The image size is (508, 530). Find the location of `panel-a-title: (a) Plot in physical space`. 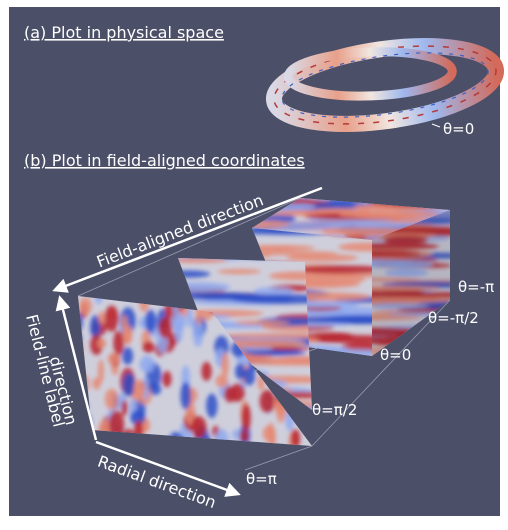

panel-a-title: (a) Plot in physical space is located at coordinates (124, 32).